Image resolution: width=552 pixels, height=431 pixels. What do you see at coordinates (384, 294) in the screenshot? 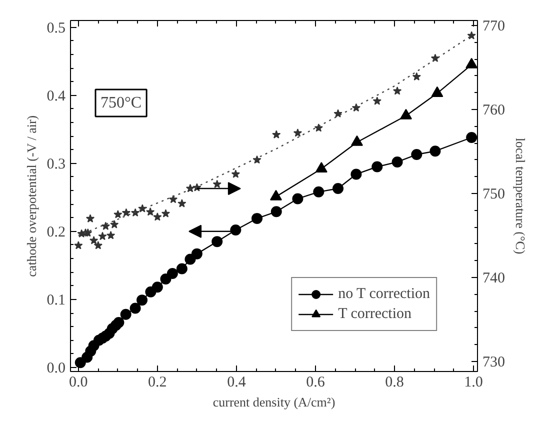
I see `legend-label: no T correction` at bounding box center [384, 294].